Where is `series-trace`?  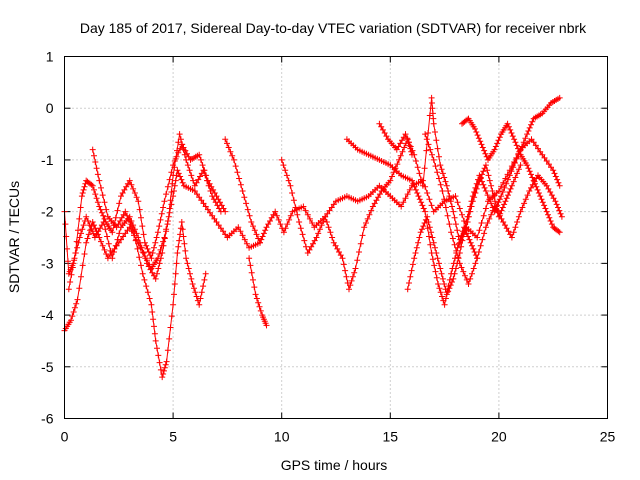 series-trace is located at coordinates (147, 216).